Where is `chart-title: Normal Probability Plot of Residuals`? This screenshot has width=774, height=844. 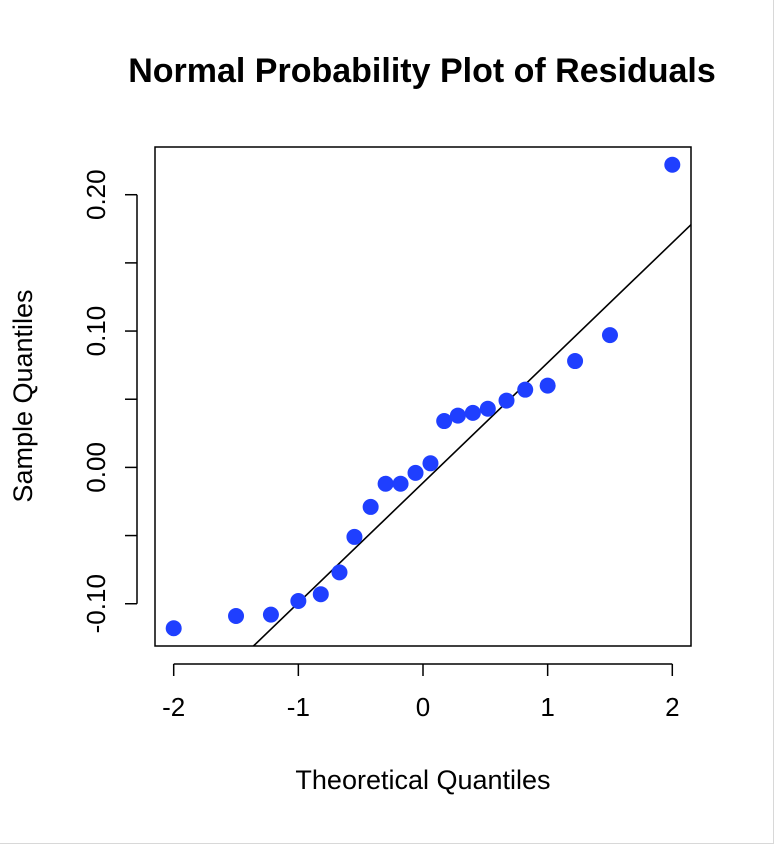
chart-title: Normal Probability Plot of Residuals is located at coordinates (422, 71).